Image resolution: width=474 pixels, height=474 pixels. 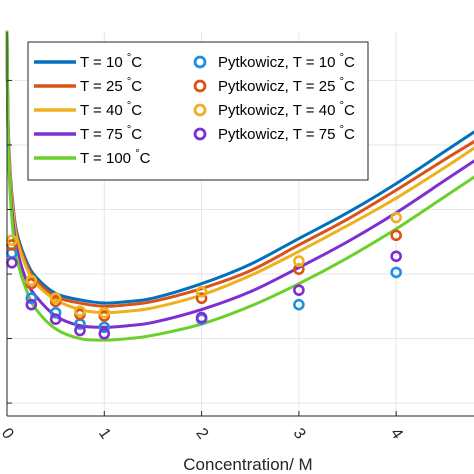 I want to click on legend-entry: T = 75 °C, so click(x=88, y=133).